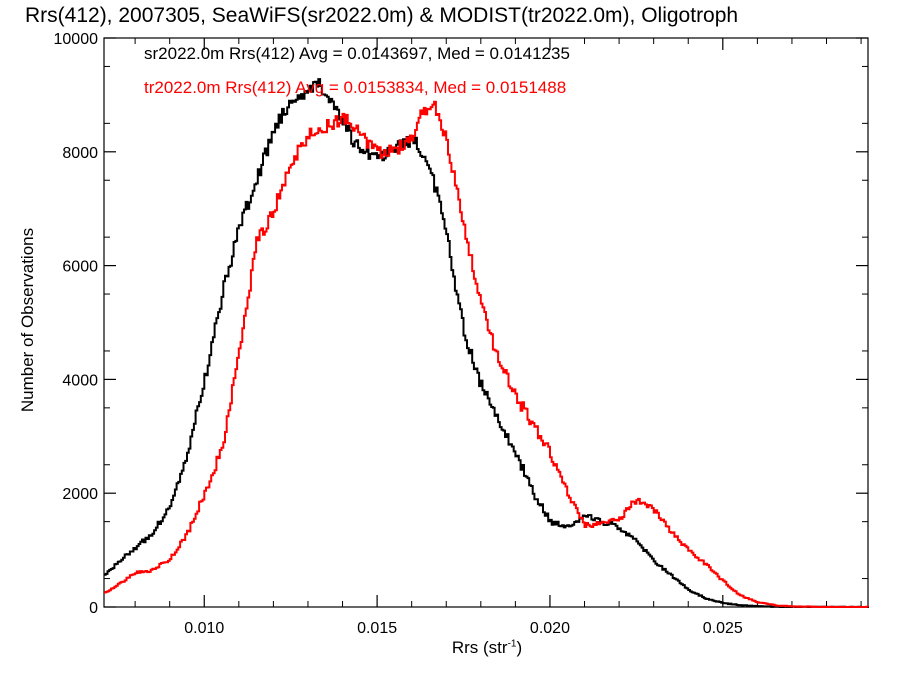 The height and width of the screenshot is (675, 900). Describe the element at coordinates (80, 153) in the screenshot. I see `y-tick-label: 8000` at that location.